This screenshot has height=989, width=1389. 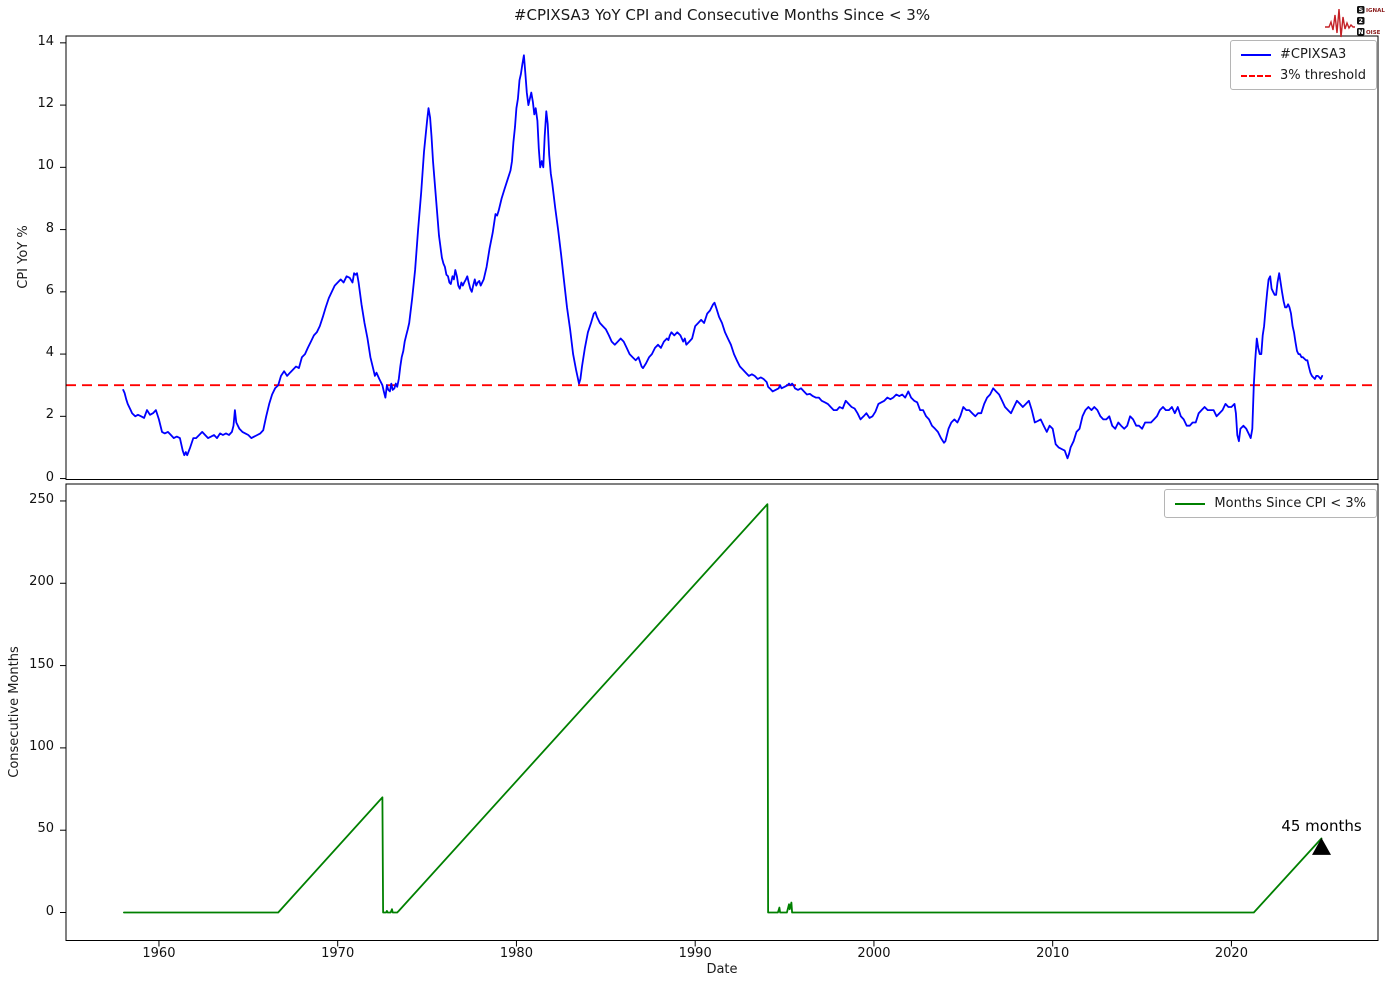 What do you see at coordinates (45, 41) in the screenshot?
I see `top-y-tick-label: 14` at bounding box center [45, 41].